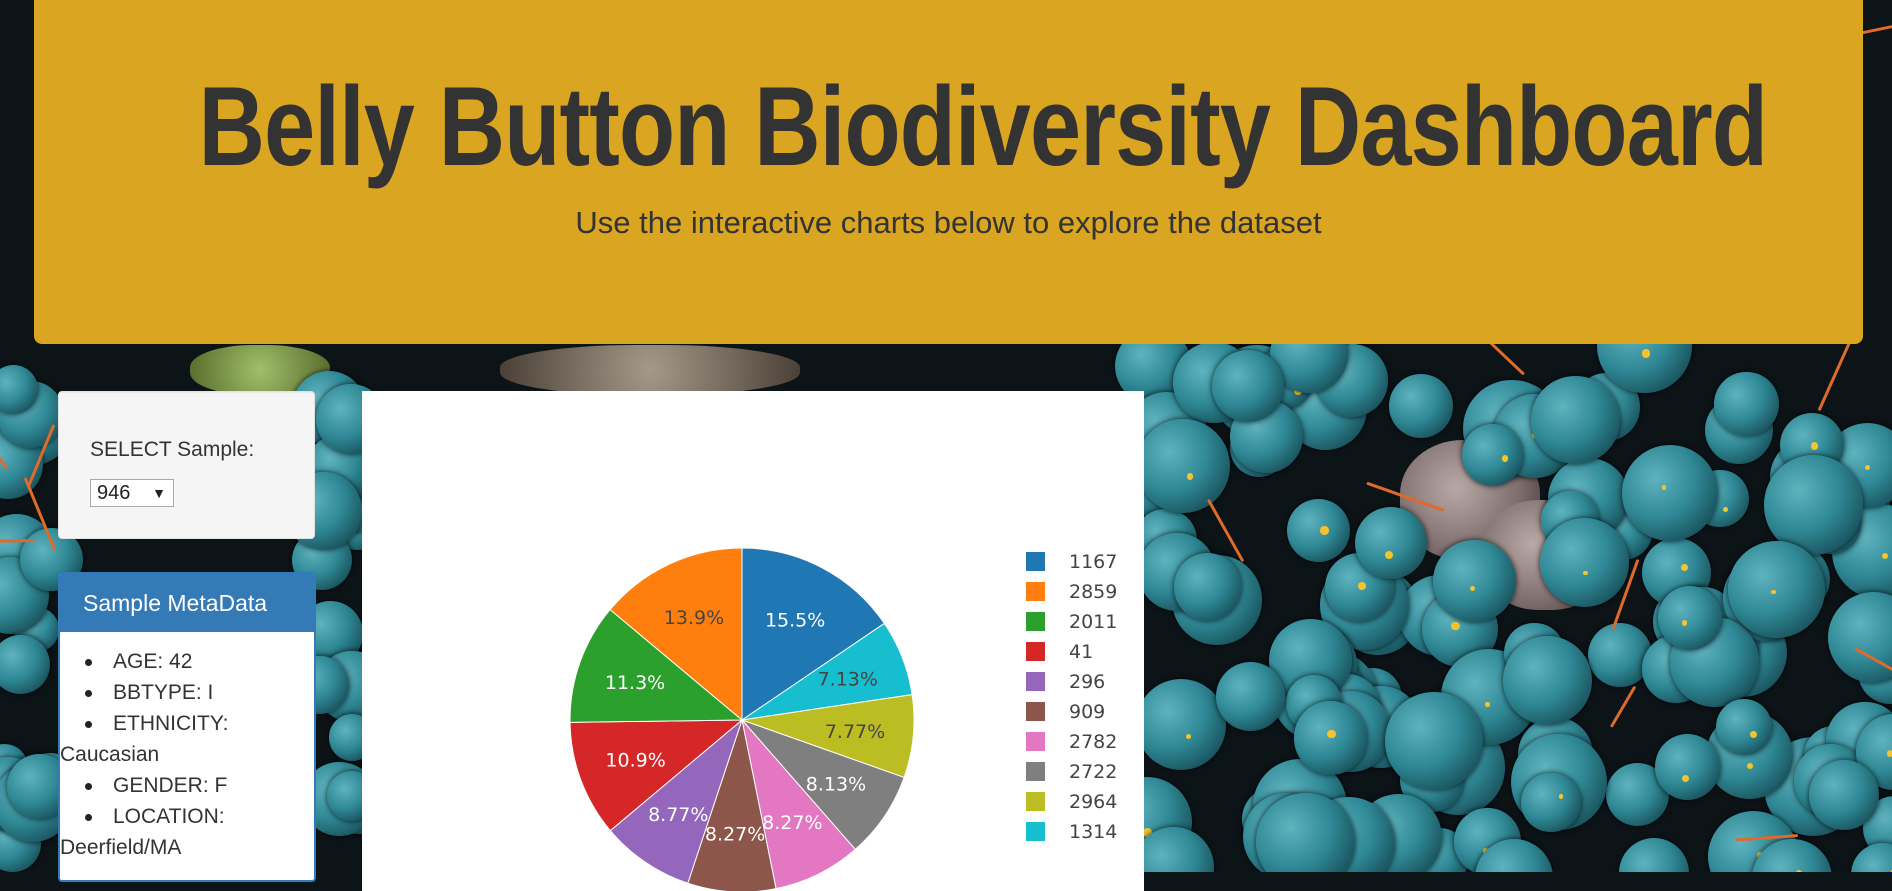 Image resolution: width=1892 pixels, height=891 pixels. Describe the element at coordinates (1093, 832) in the screenshot. I see `legend-label: 1314` at that location.